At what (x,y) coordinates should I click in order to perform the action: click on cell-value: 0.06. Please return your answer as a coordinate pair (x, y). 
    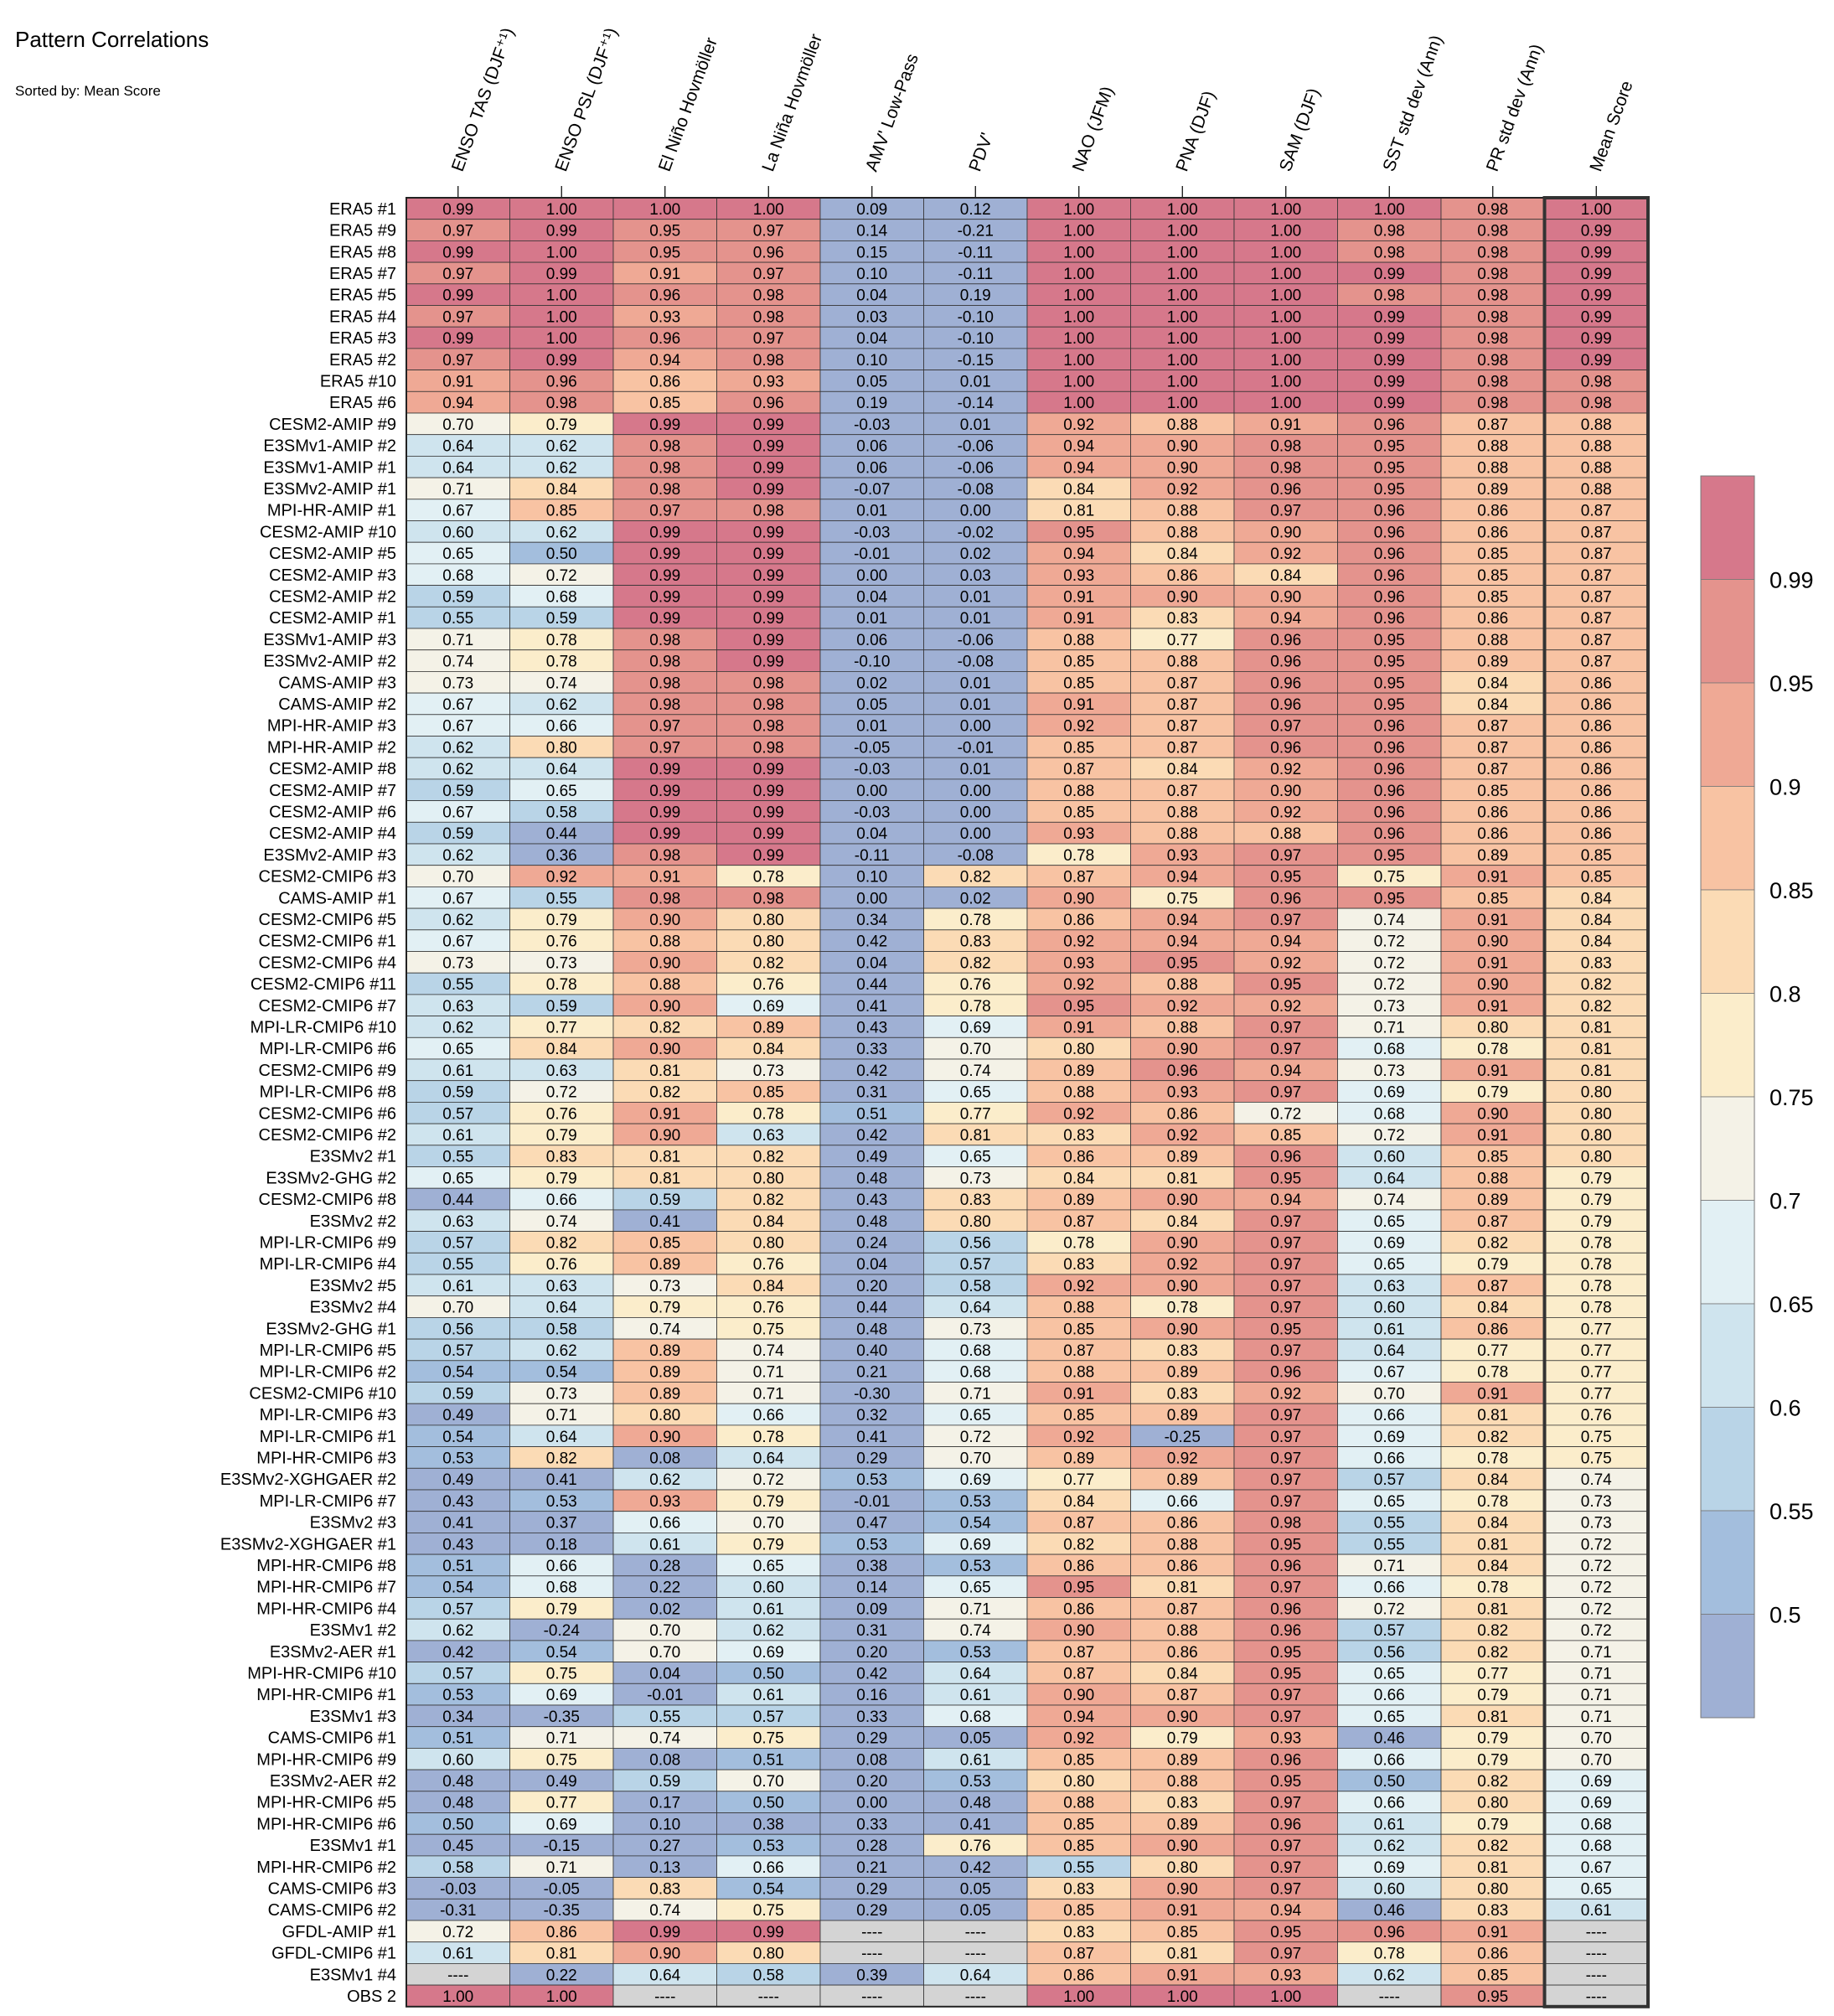
    Looking at the image, I should click on (872, 447).